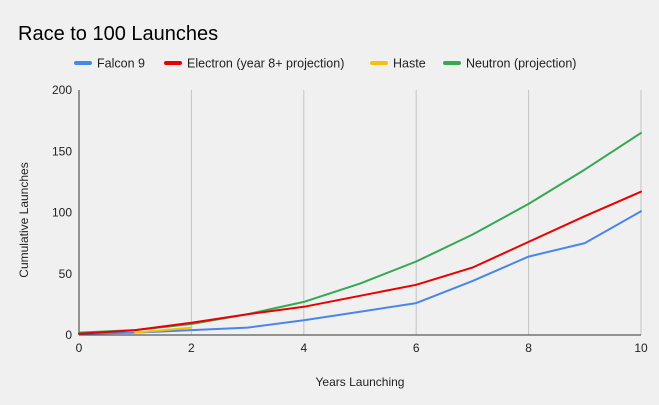 The height and width of the screenshot is (405, 659). What do you see at coordinates (641, 348) in the screenshot?
I see `x-tick-label-5: 10` at bounding box center [641, 348].